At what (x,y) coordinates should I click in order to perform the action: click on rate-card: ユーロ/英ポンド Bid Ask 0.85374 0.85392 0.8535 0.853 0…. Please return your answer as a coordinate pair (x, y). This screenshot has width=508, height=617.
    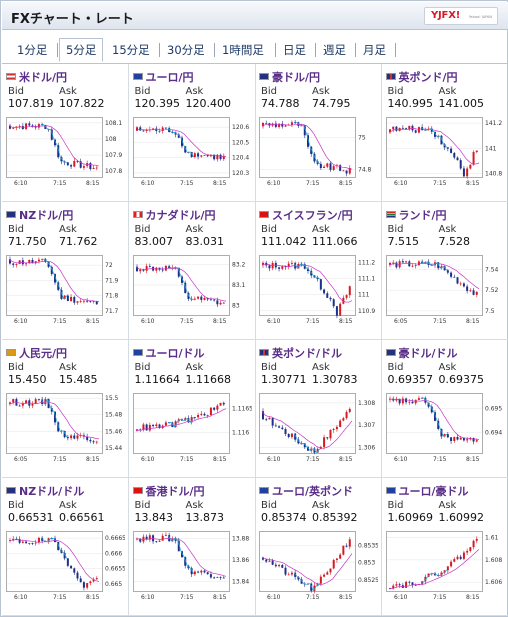
    Looking at the image, I should click on (318, 547).